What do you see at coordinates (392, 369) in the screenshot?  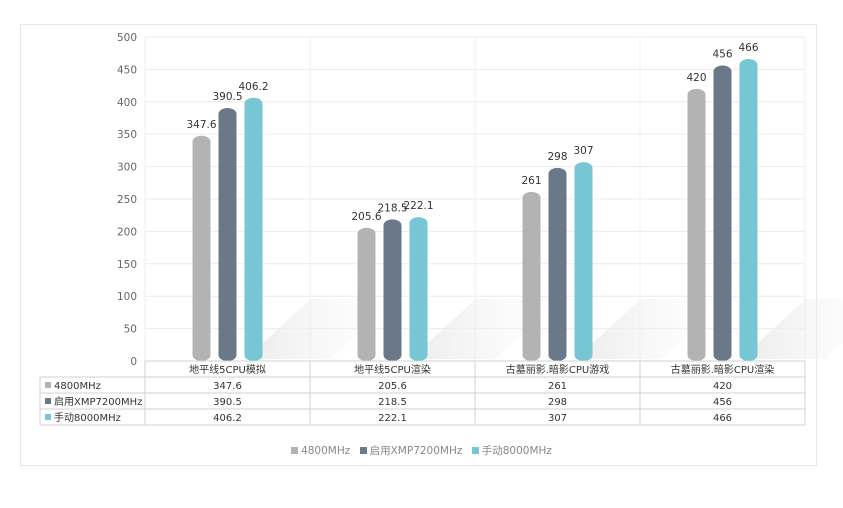 I see `category-label: 地平线5CPU渲染` at bounding box center [392, 369].